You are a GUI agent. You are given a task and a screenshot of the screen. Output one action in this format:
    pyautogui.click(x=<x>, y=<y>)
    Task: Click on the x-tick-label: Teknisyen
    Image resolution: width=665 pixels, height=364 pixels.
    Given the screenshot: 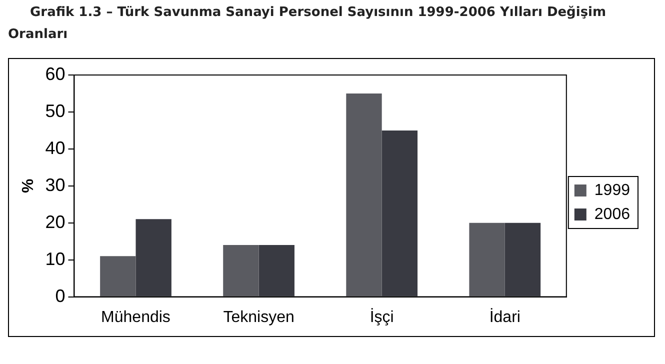 What is the action you would take?
    pyautogui.click(x=258, y=317)
    